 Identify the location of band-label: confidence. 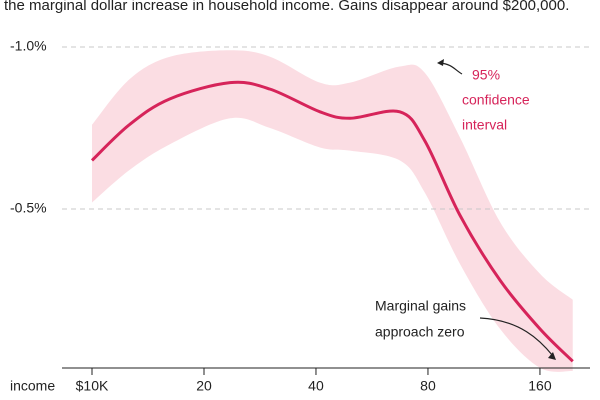
(496, 100).